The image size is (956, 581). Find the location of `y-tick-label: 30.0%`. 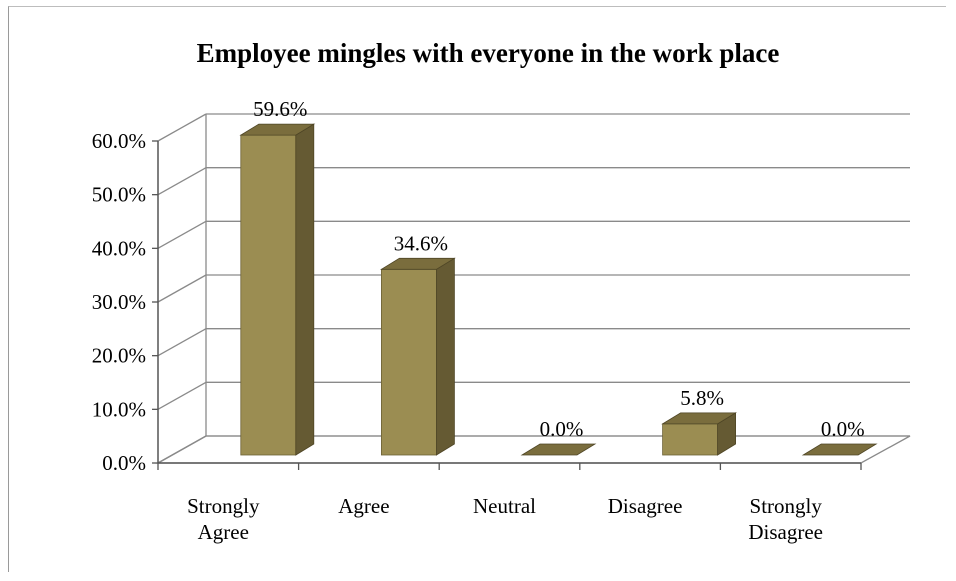

y-tick-label: 30.0% is located at coordinates (119, 302).